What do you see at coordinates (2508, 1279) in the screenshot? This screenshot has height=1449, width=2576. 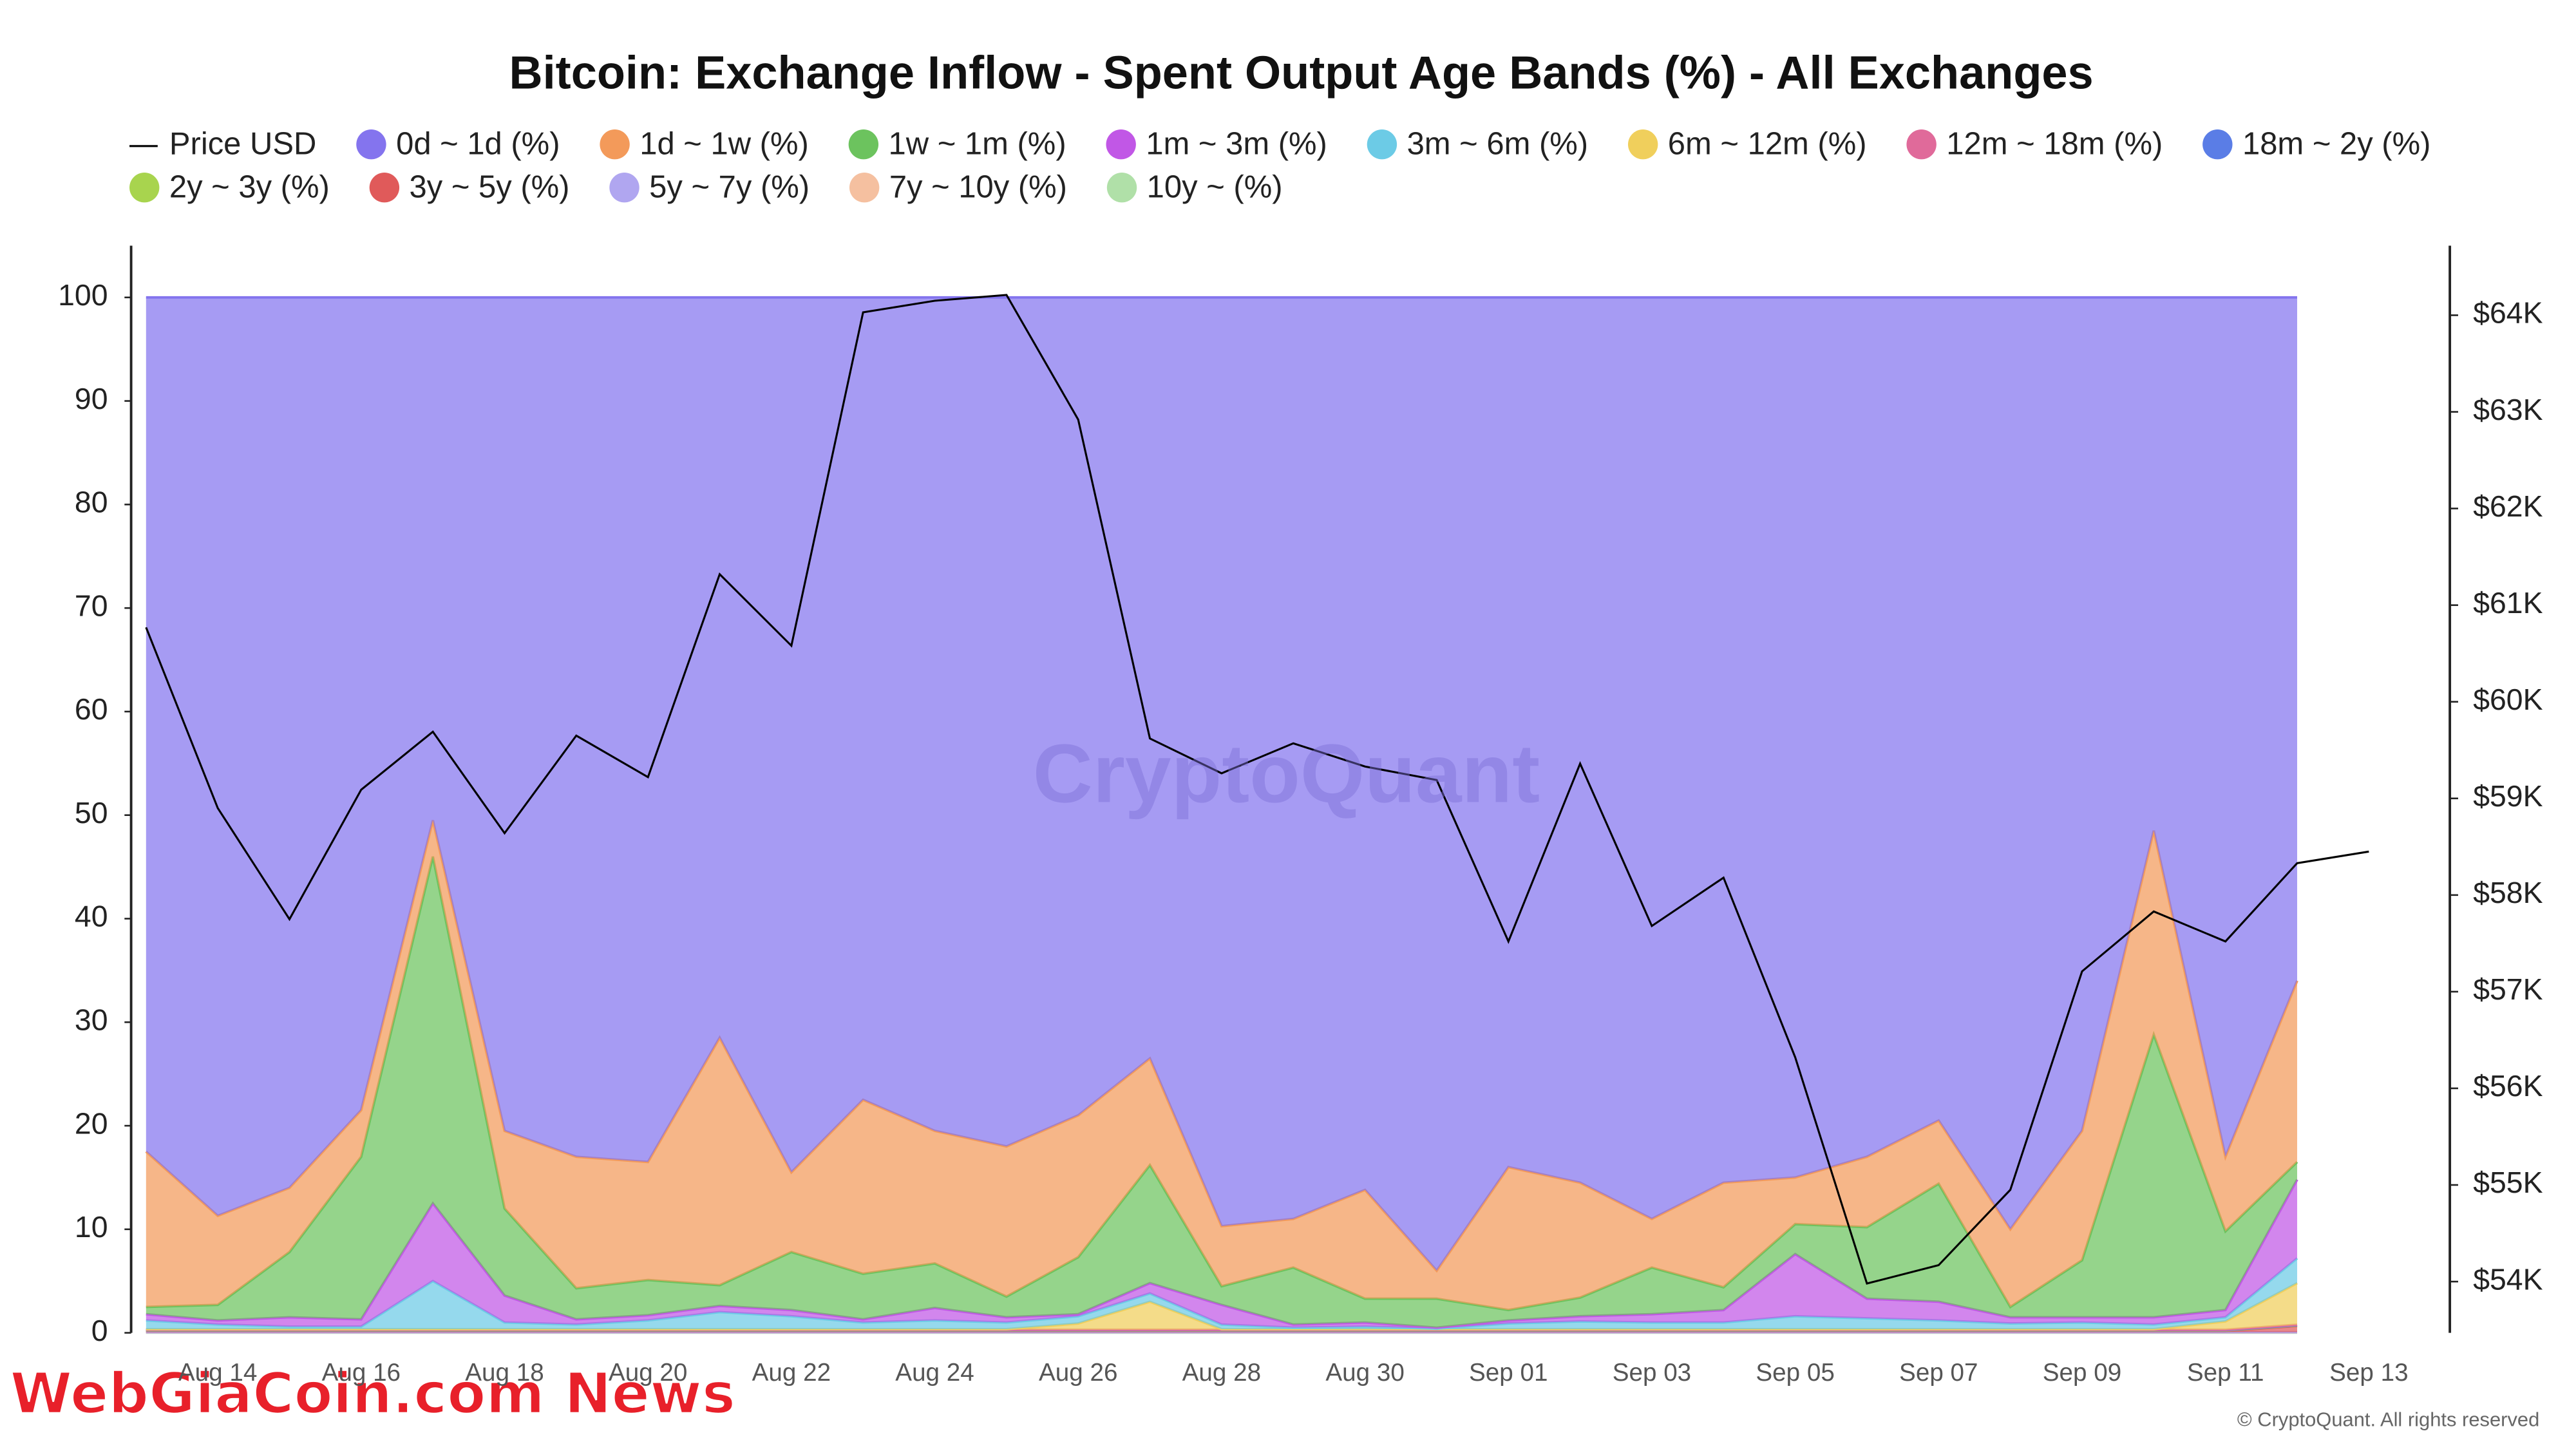 I see `y2-tick-label: $54K` at bounding box center [2508, 1279].